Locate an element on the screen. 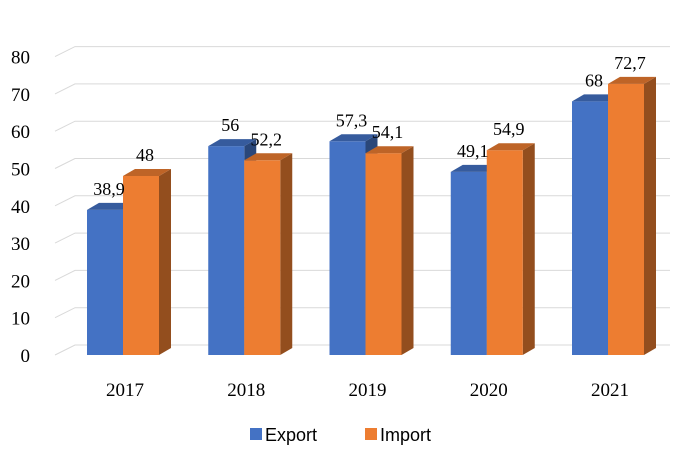 The width and height of the screenshot is (700, 466). data-label: 57,3 is located at coordinates (352, 120).